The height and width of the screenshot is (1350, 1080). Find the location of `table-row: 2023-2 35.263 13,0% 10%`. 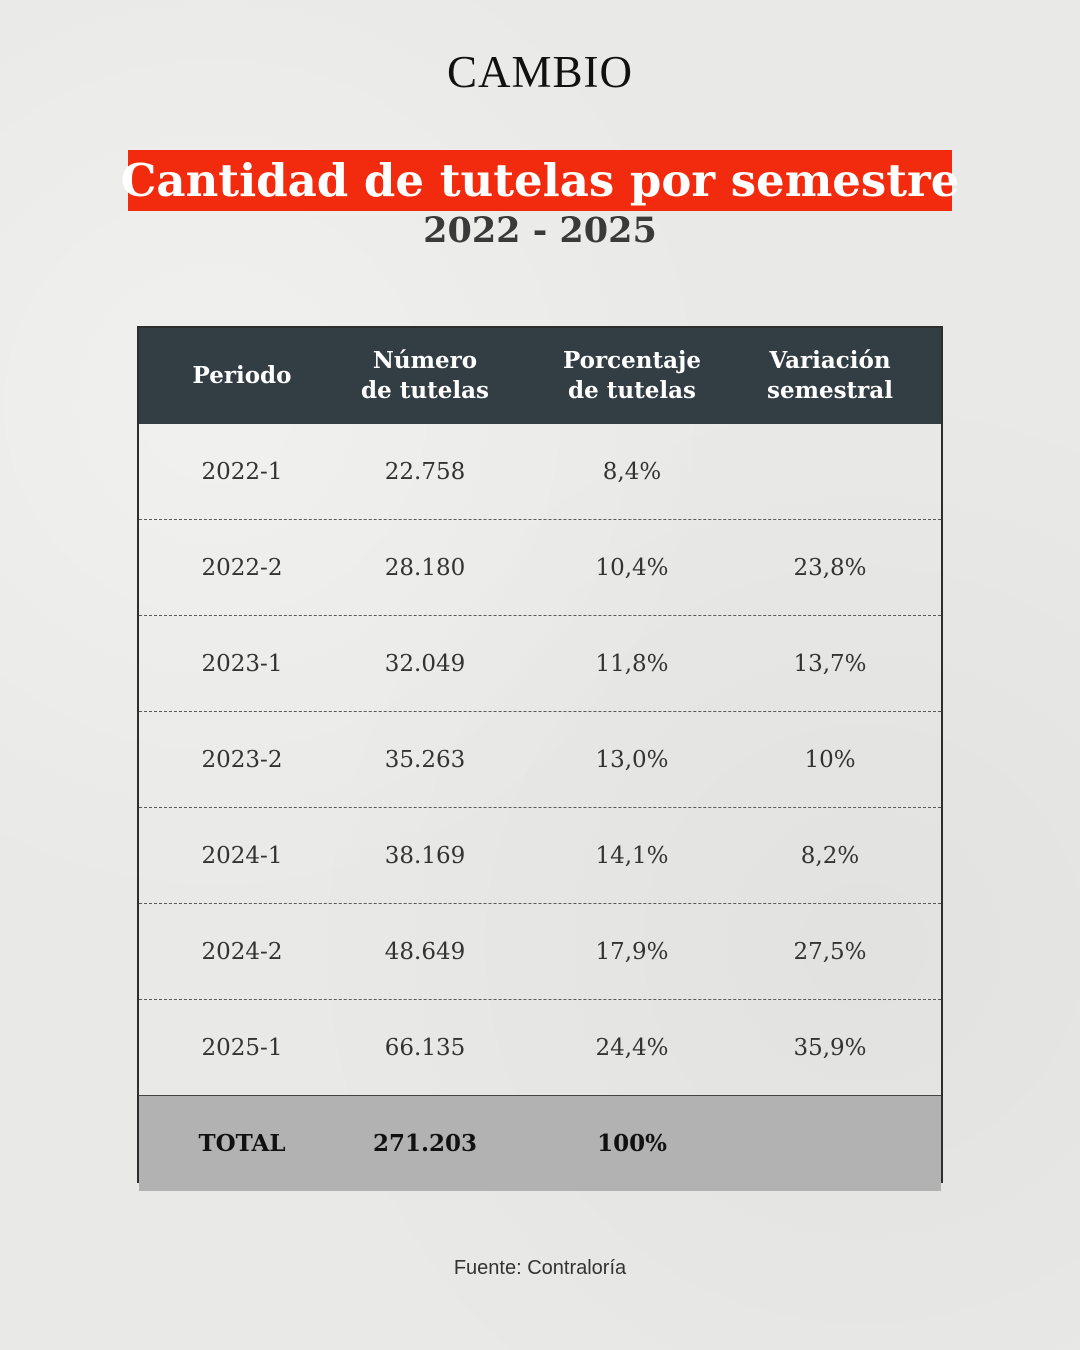

table-row: 2023-2 35.263 13,0% 10% is located at coordinates (540, 760).